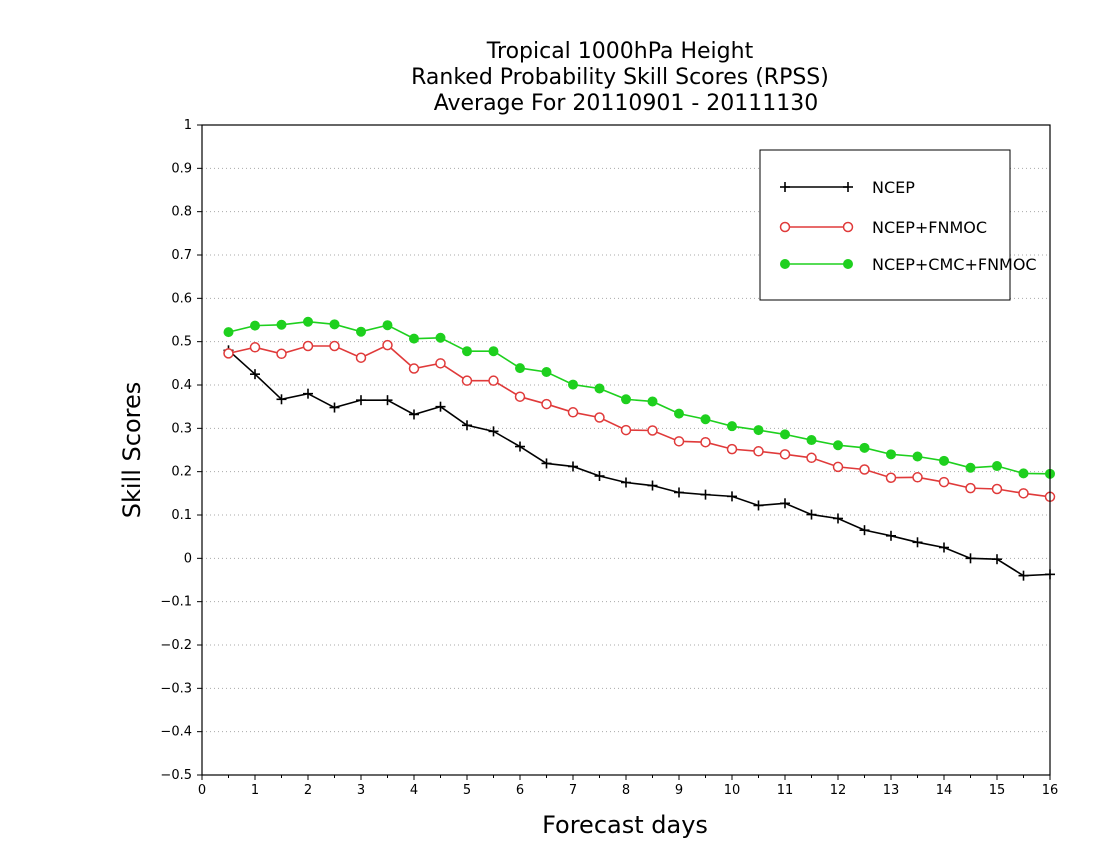 This screenshot has height=850, width=1100. What do you see at coordinates (997, 790) in the screenshot?
I see `x-tick-label: 15` at bounding box center [997, 790].